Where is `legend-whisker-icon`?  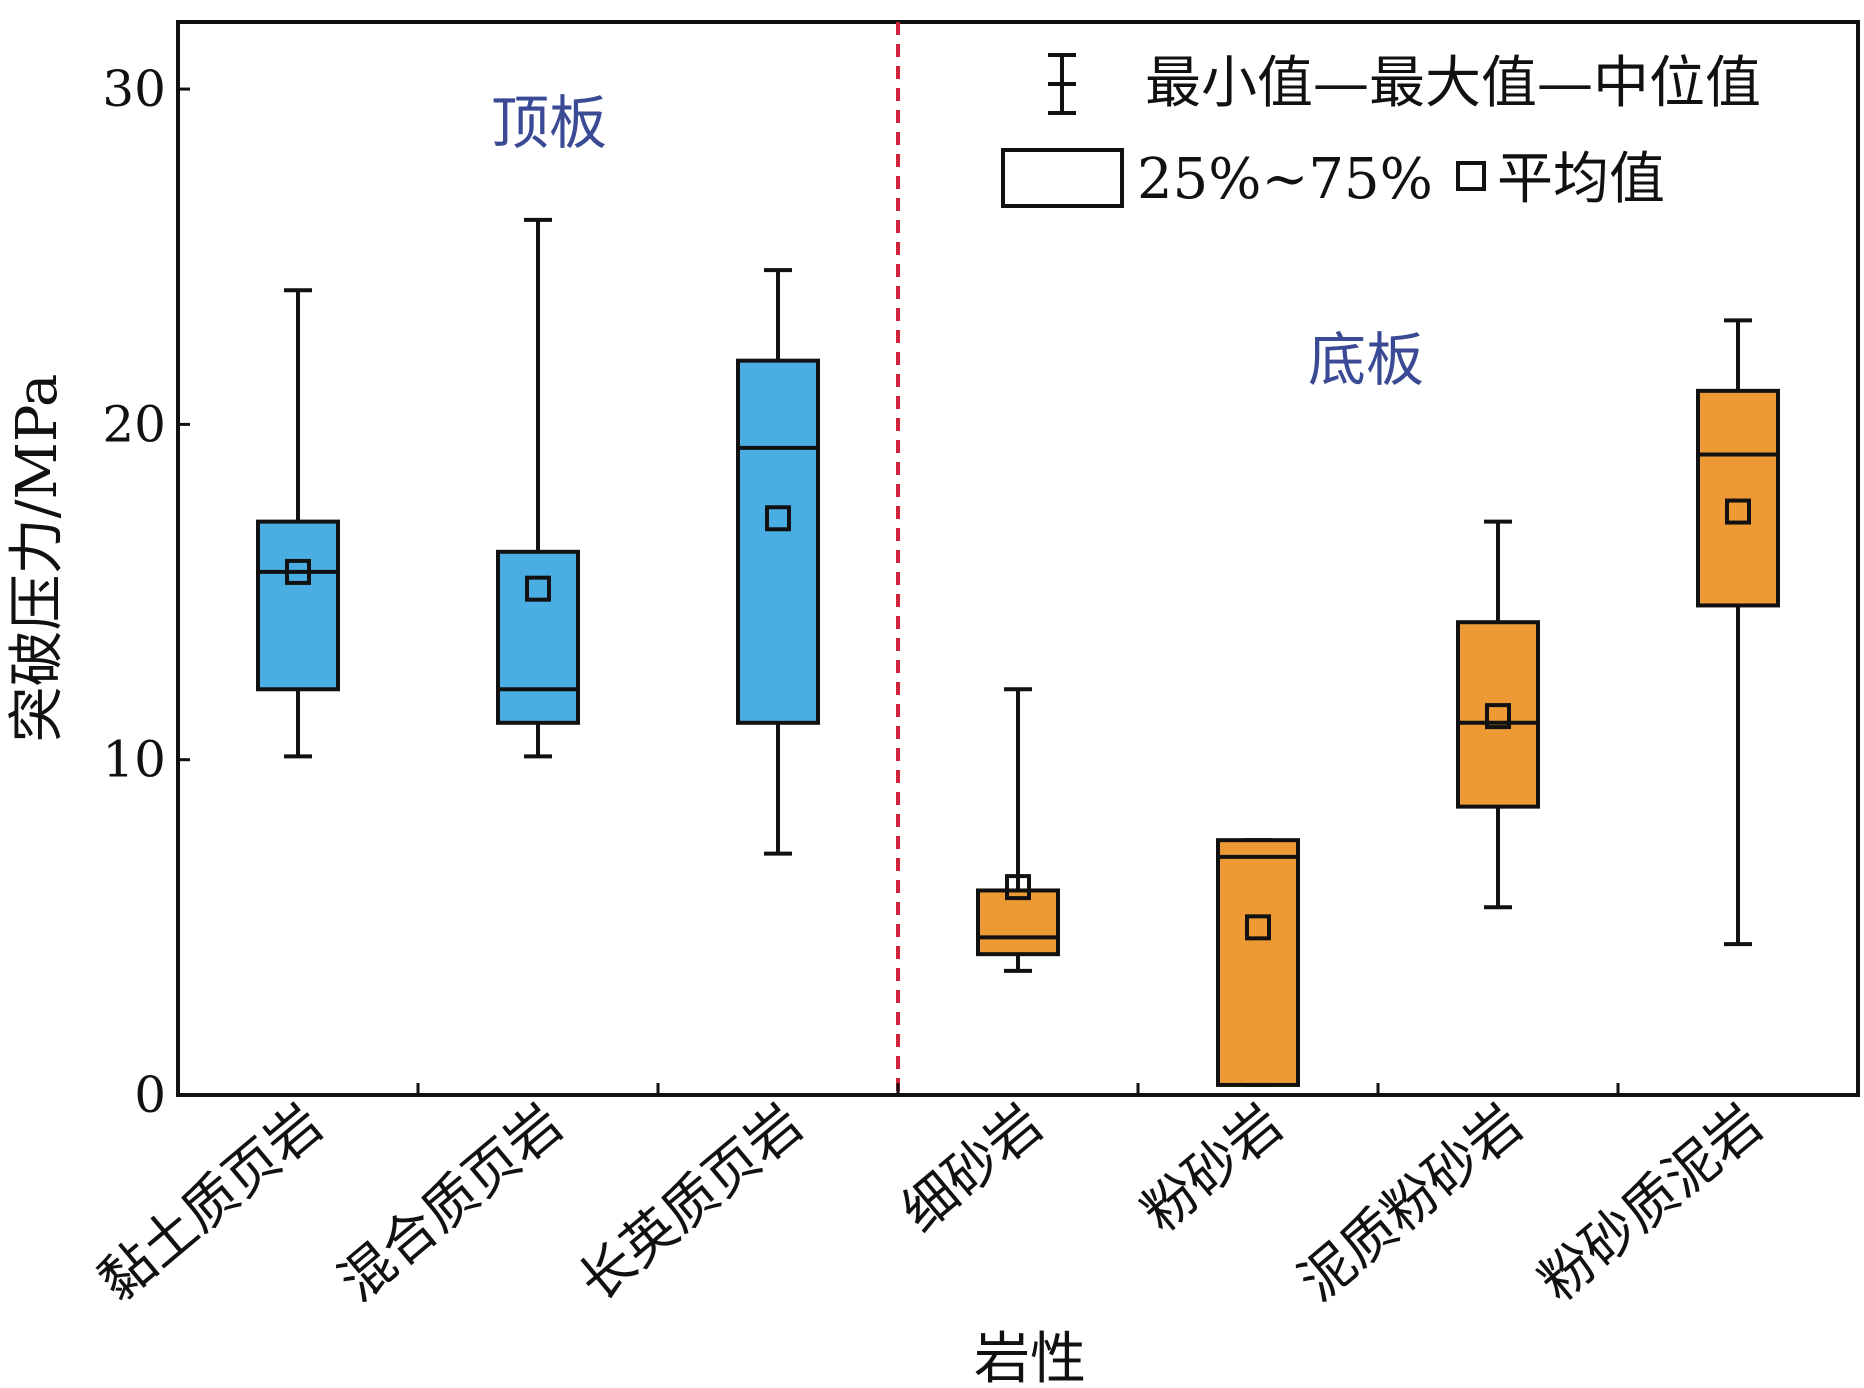
legend-whisker-icon is located at coordinates (1062, 84).